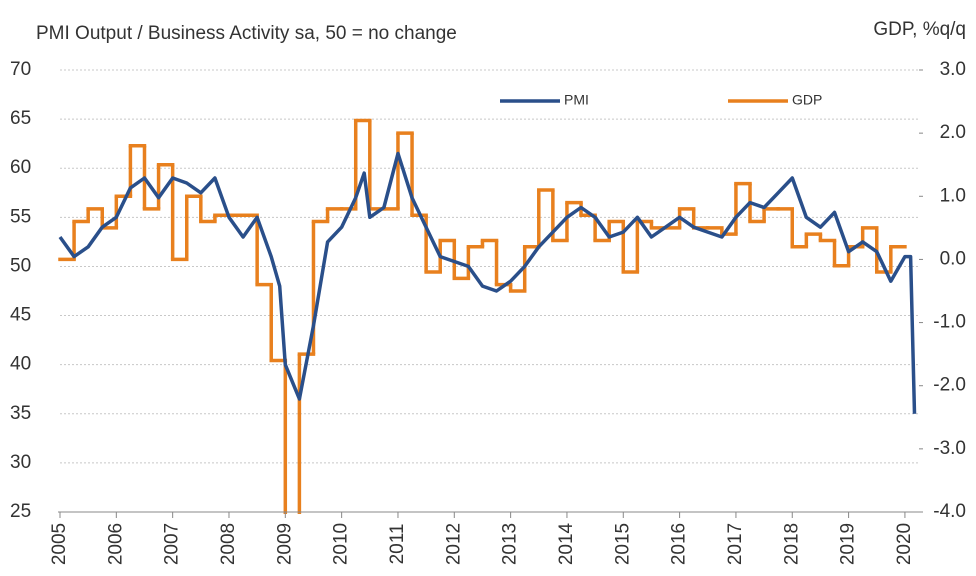  What do you see at coordinates (20, 216) in the screenshot?
I see `y-tick-label: 55` at bounding box center [20, 216].